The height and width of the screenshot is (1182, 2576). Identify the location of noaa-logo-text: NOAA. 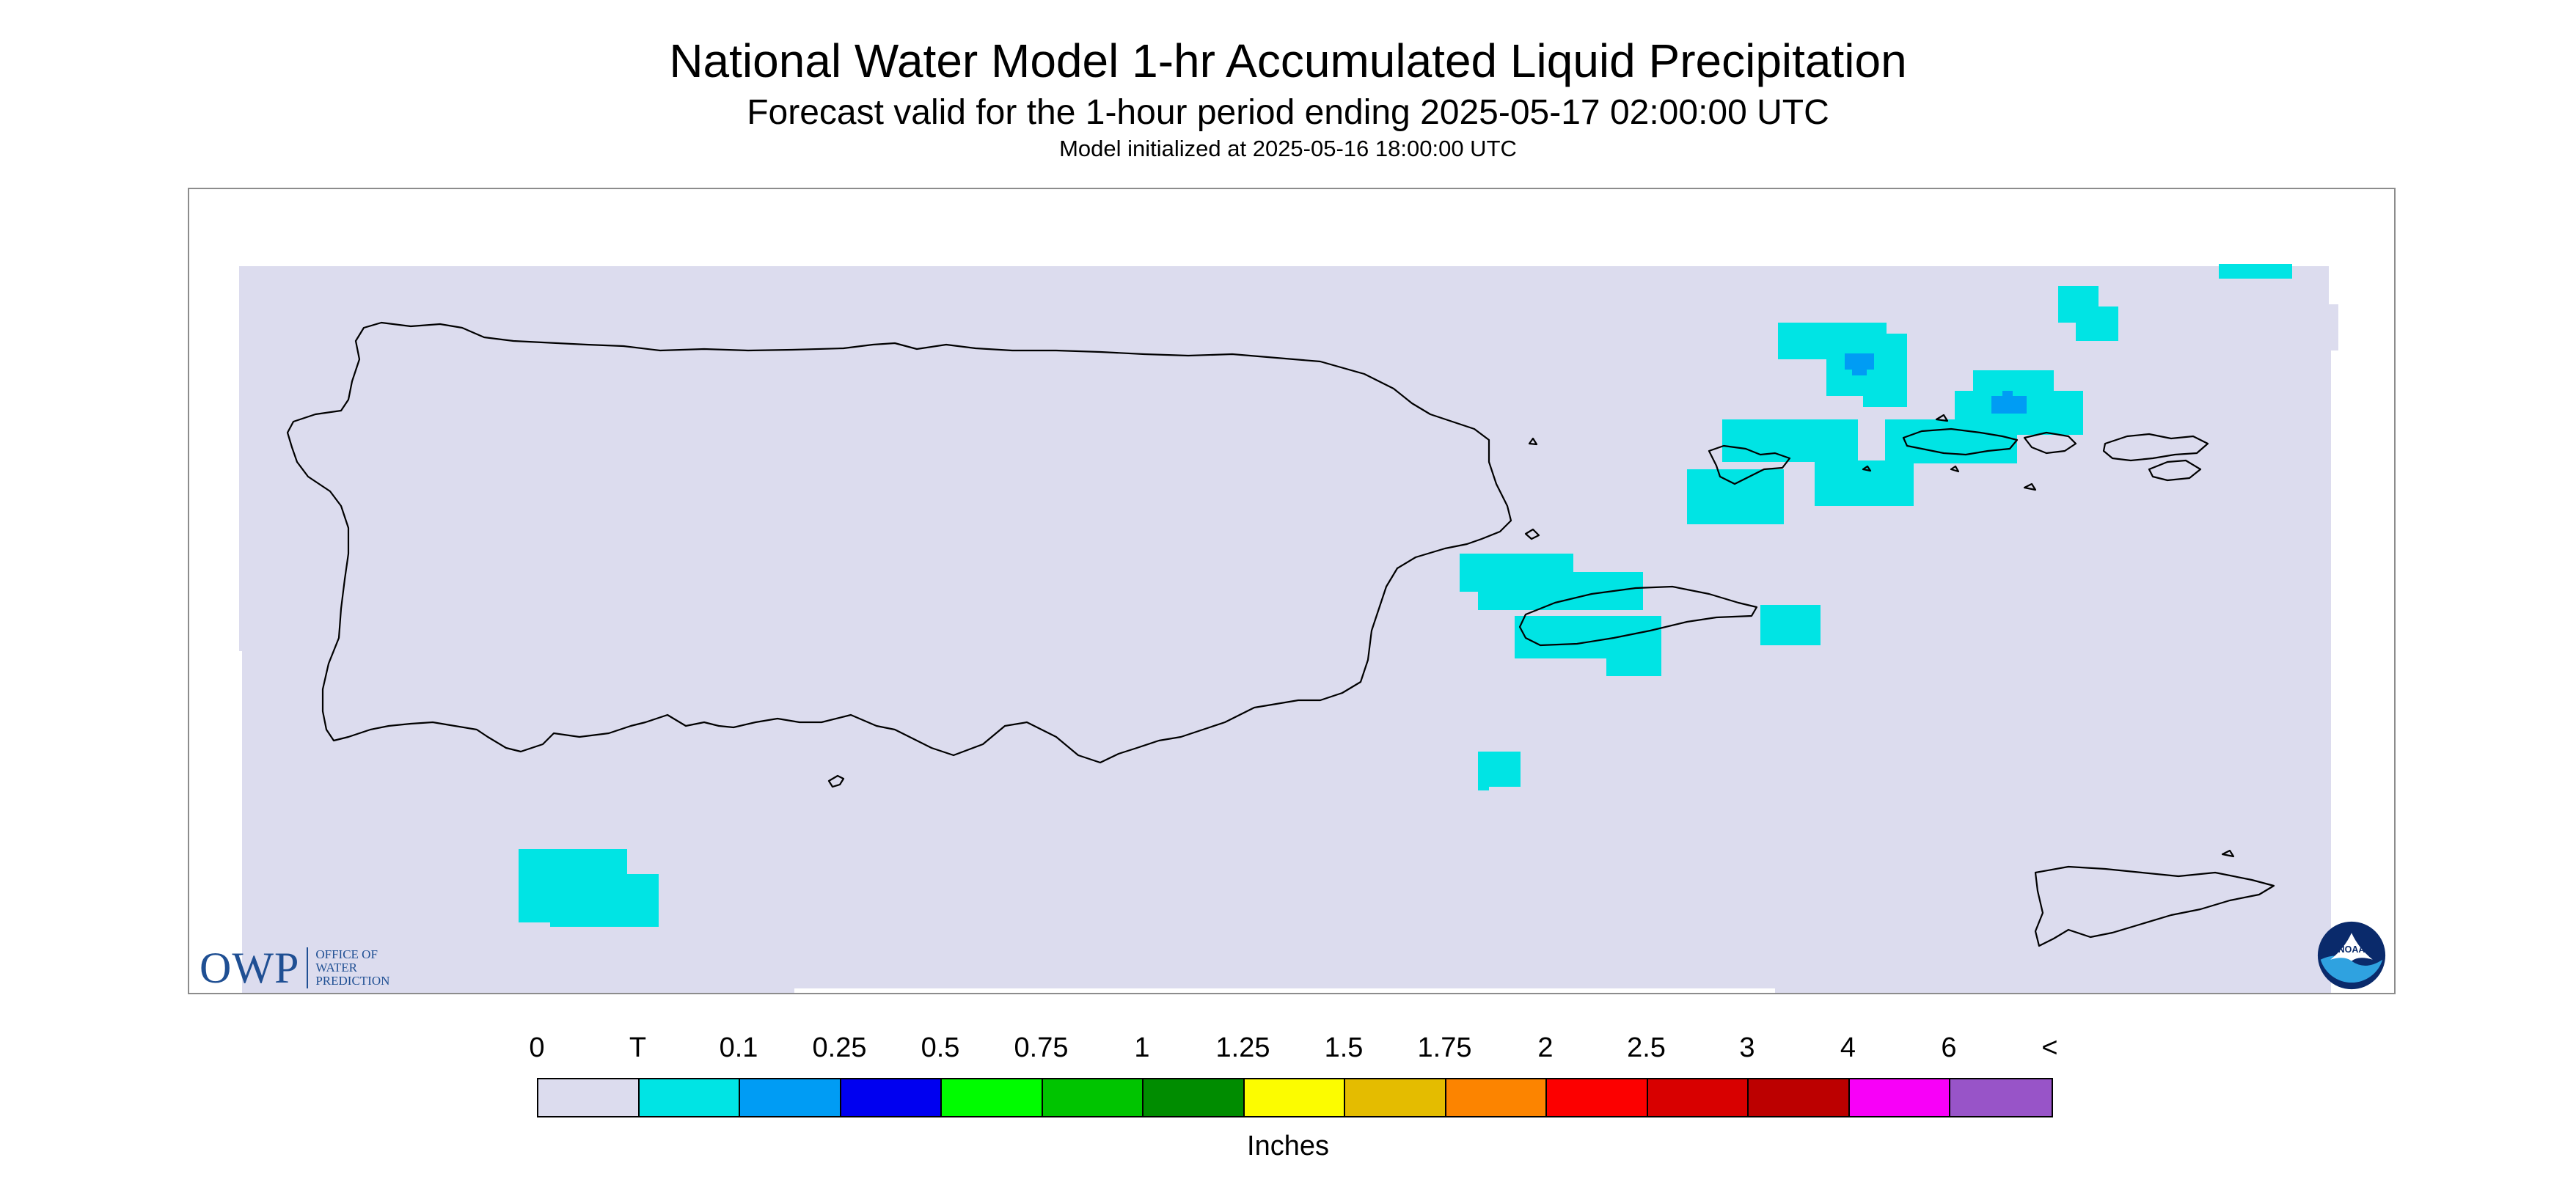
(2351, 949).